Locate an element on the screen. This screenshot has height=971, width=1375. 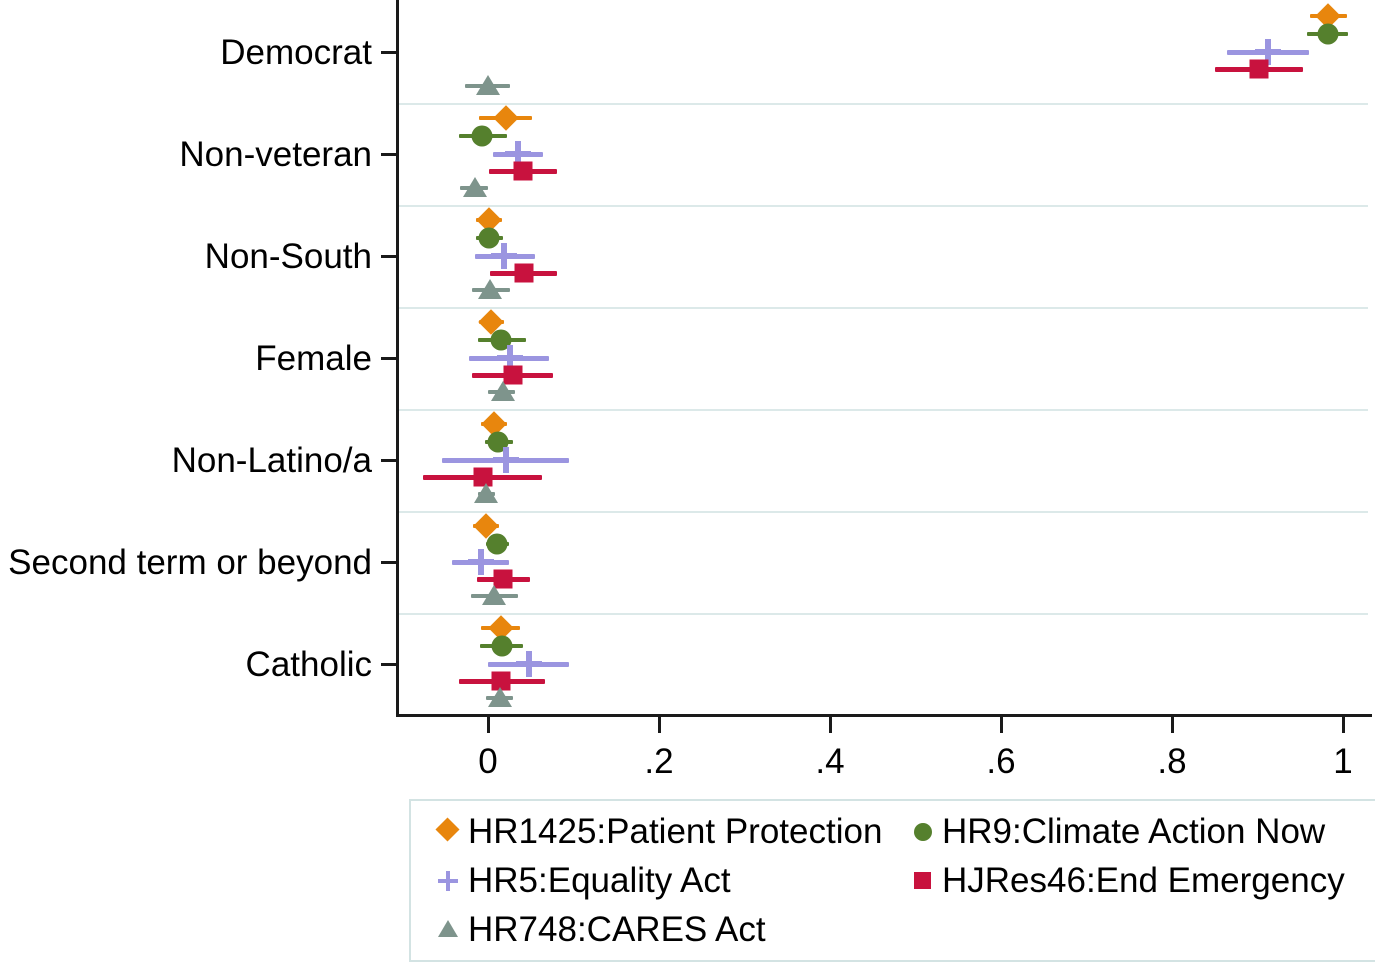
legend-marker-triangle-icon is located at coordinates (450, 930).